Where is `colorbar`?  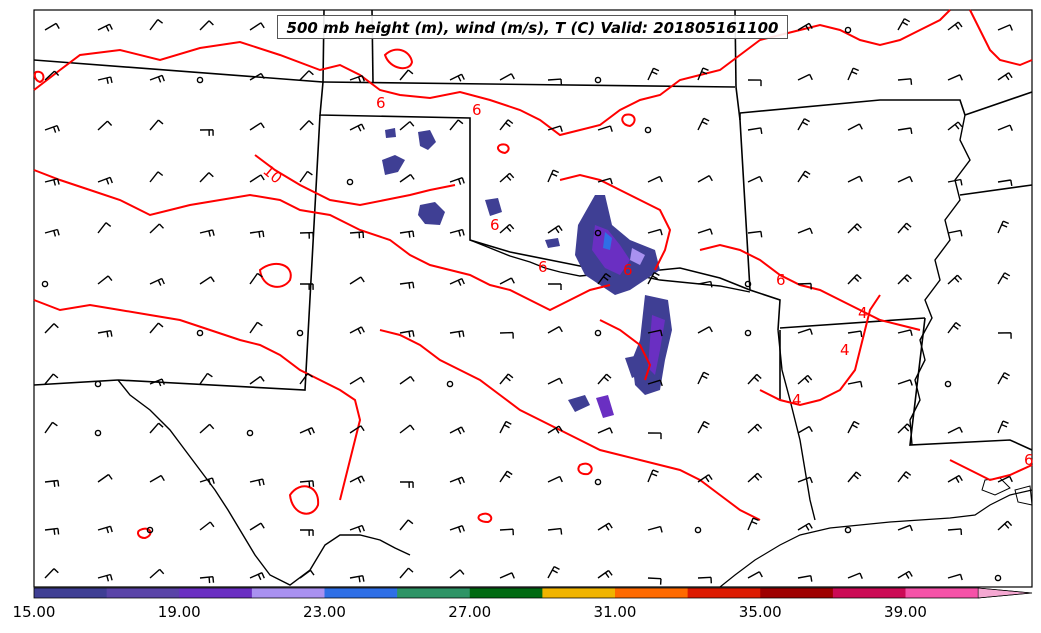
colorbar is located at coordinates (533, 593).